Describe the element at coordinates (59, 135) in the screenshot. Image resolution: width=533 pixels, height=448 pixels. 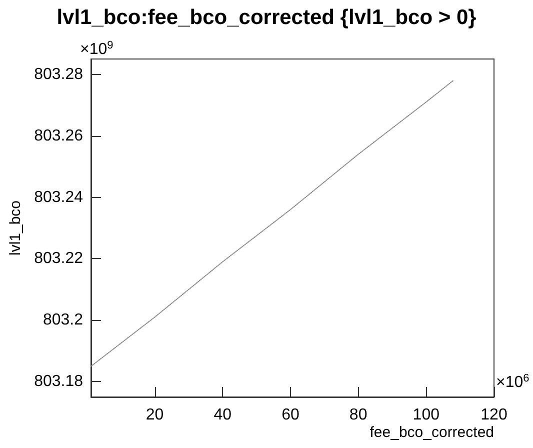
I see `y-tick-label: 803.26` at that location.